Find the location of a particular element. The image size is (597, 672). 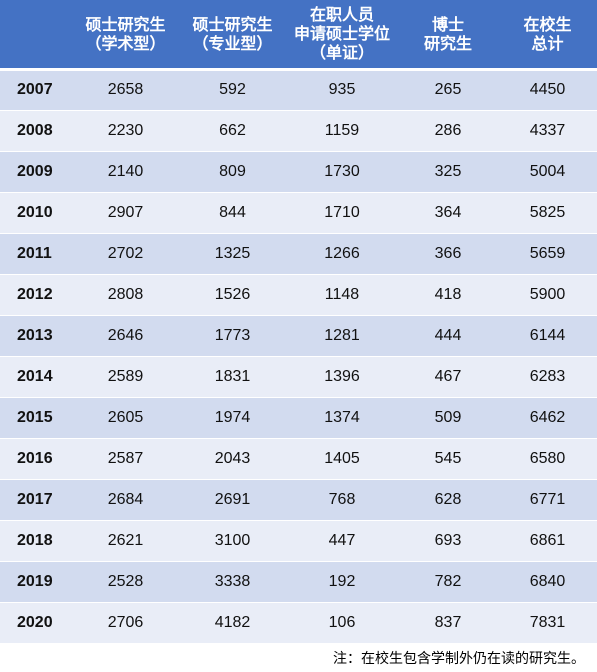

year-cell: 2015 is located at coordinates (36, 418).